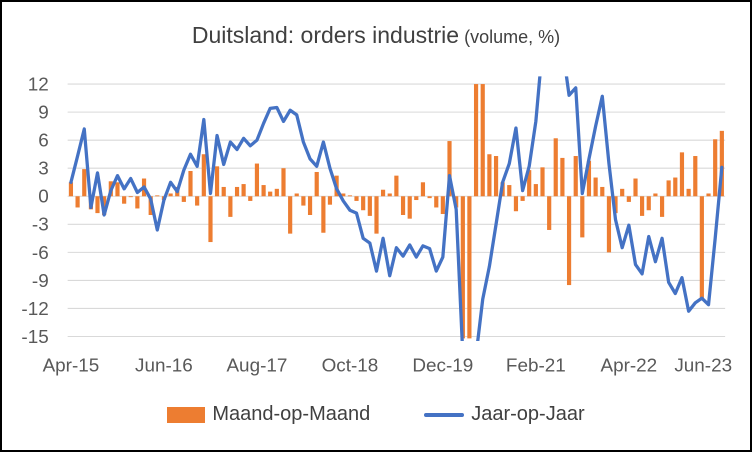 The width and height of the screenshot is (752, 452). What do you see at coordinates (376, 414) in the screenshot?
I see `legend: Maand-op-Maand Jaar-op-Jaar` at bounding box center [376, 414].